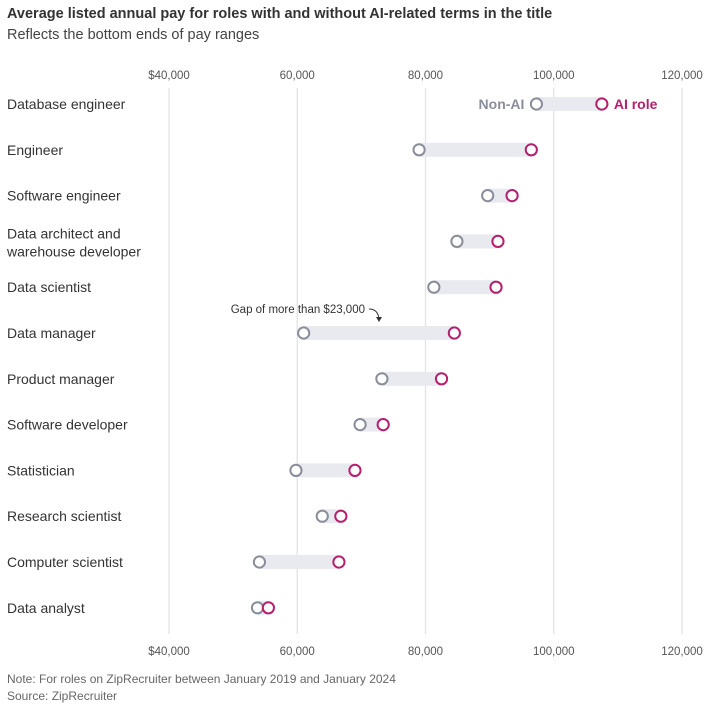  I want to click on category-label: Software developer, so click(67, 425).